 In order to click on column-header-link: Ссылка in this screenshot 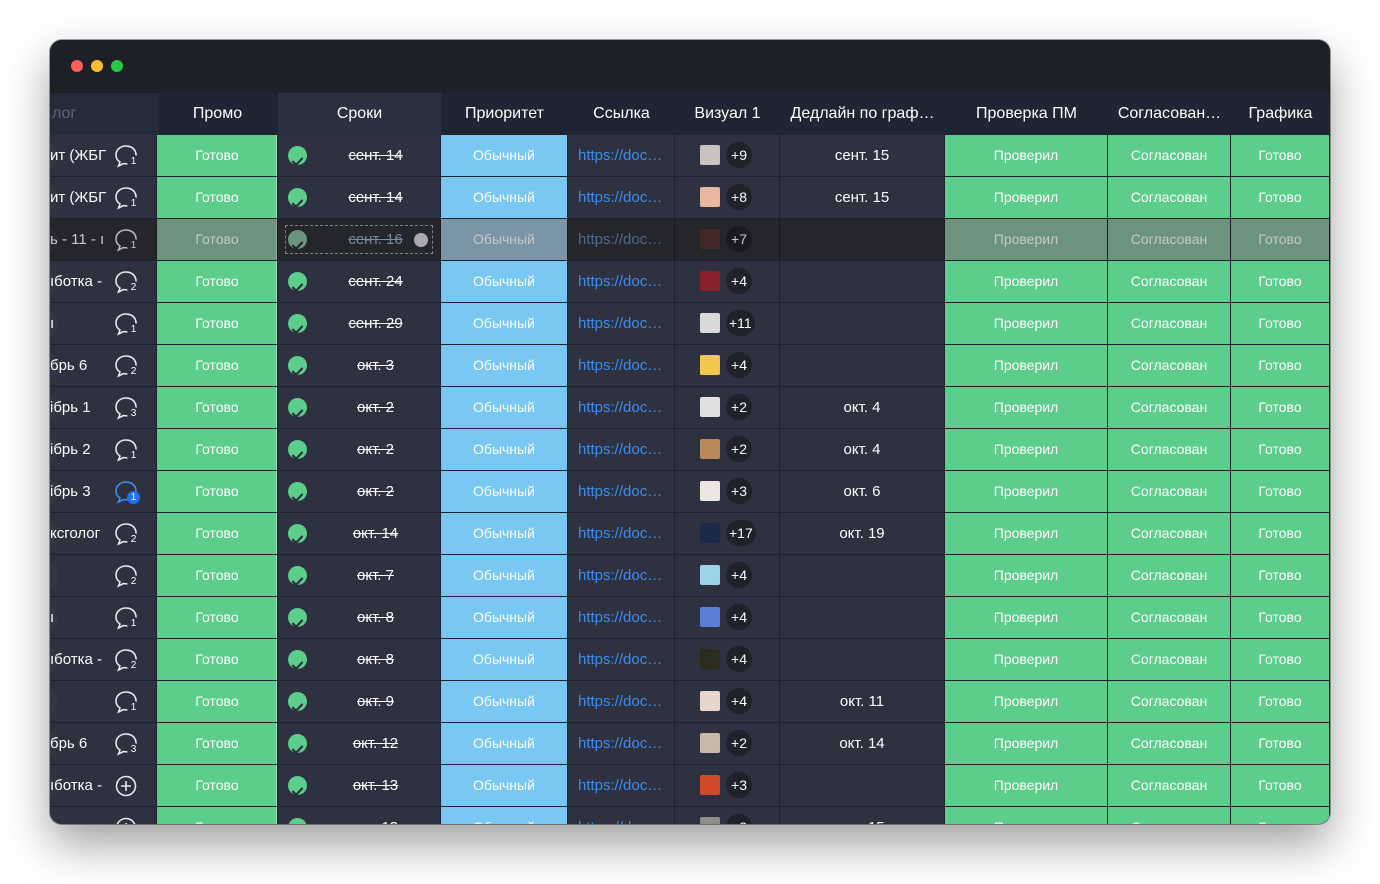, I will do `click(621, 113)`.